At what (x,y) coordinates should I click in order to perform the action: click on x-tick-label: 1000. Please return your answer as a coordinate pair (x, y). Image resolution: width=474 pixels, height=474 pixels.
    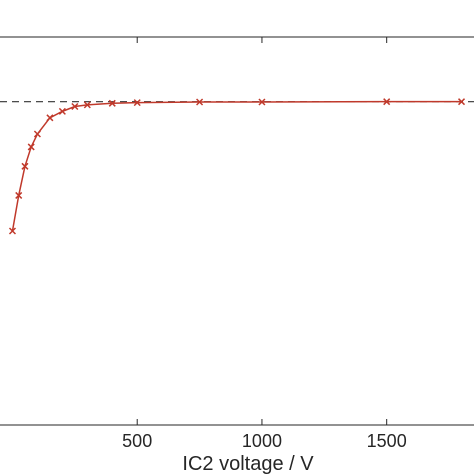
    Looking at the image, I should click on (262, 441).